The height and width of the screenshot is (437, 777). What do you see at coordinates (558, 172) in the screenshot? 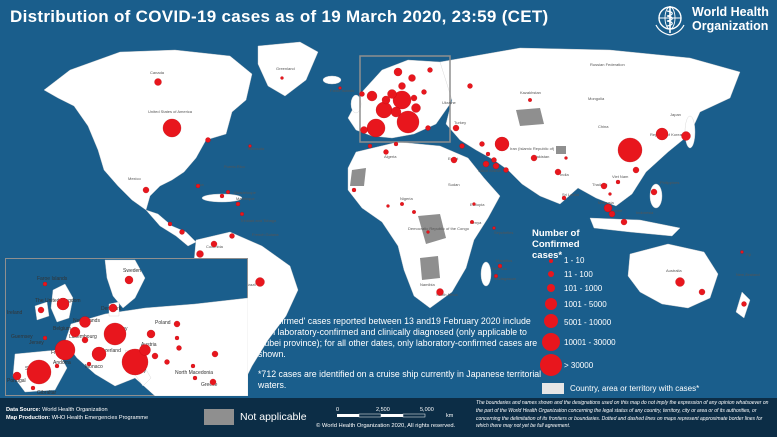
I see `bubble-india` at bounding box center [558, 172].